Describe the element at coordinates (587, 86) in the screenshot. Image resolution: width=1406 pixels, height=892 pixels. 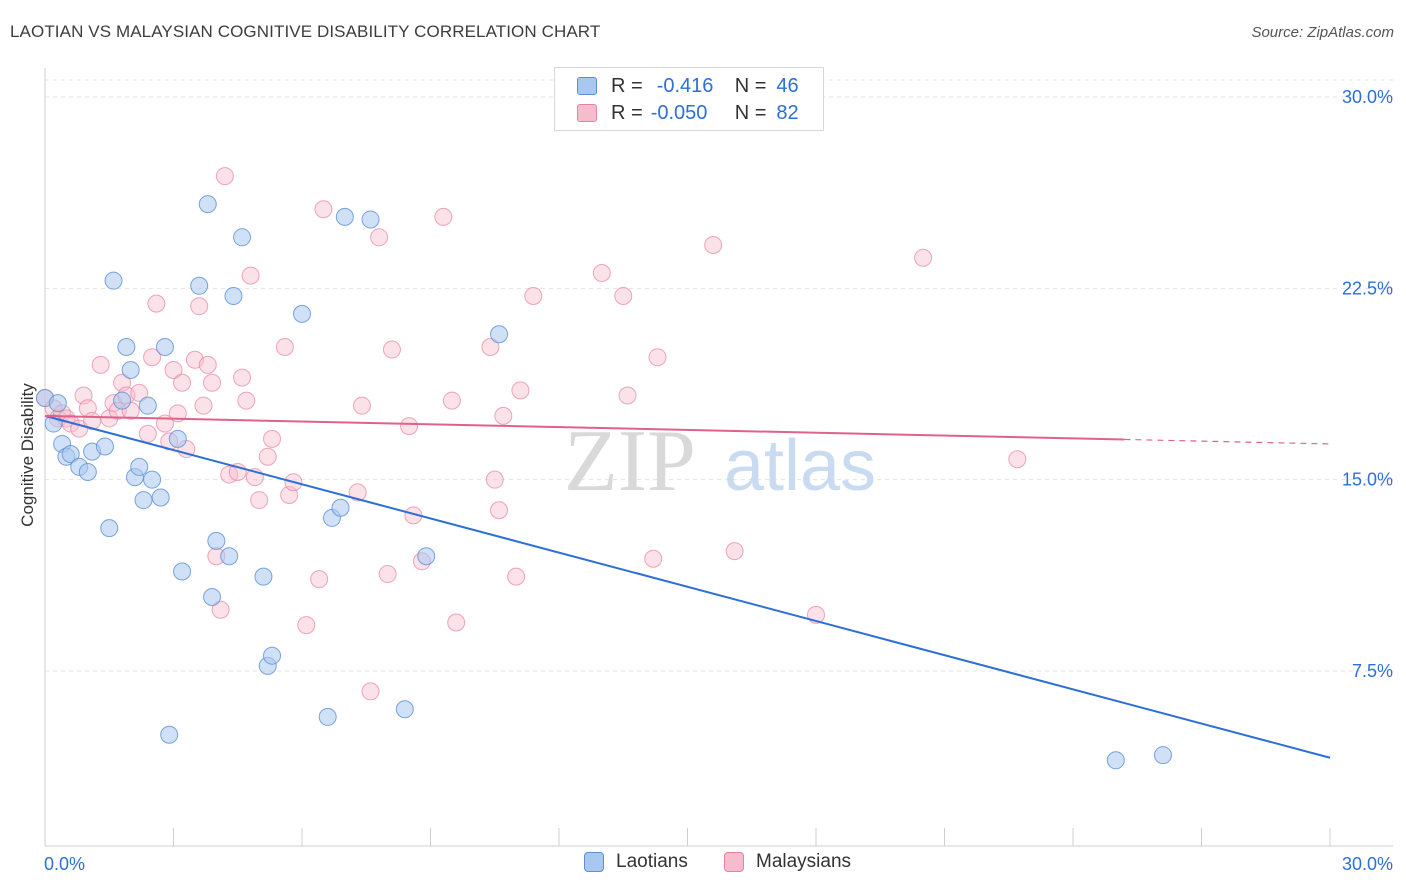
I see `laotian-swatch` at that location.